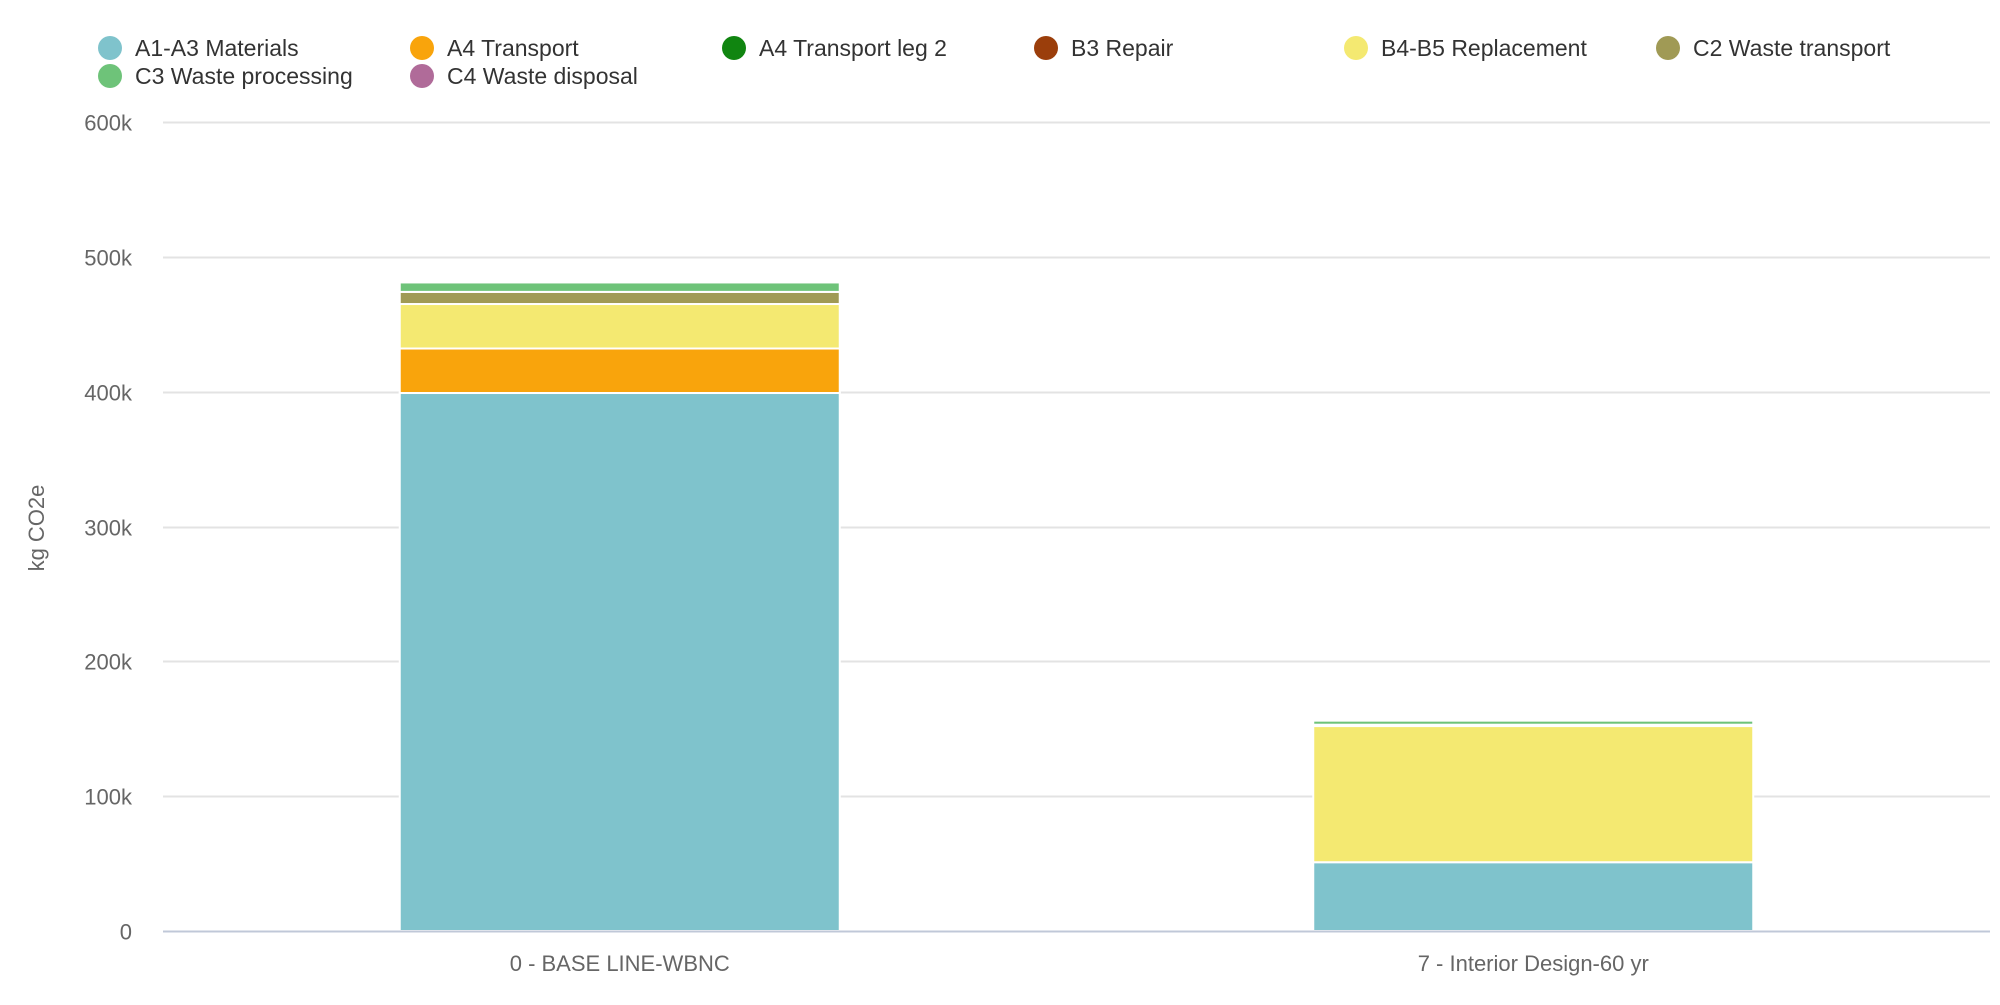 The image size is (2000, 1005). Describe the element at coordinates (1484, 48) in the screenshot. I see `legend-label: B4-B5 Replacement` at that location.